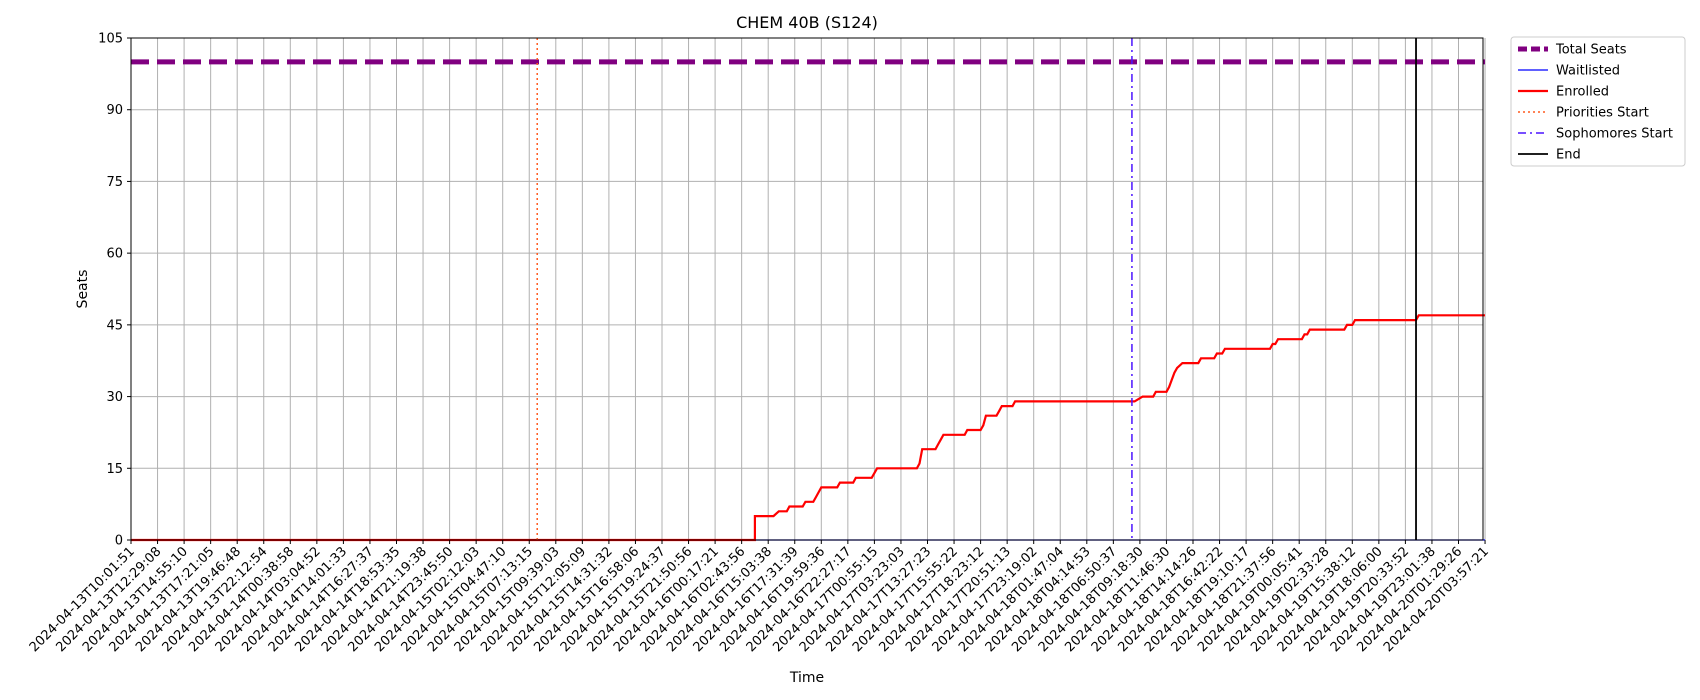 This screenshot has height=700, width=1700. I want to click on legend-box, so click(1598, 101).